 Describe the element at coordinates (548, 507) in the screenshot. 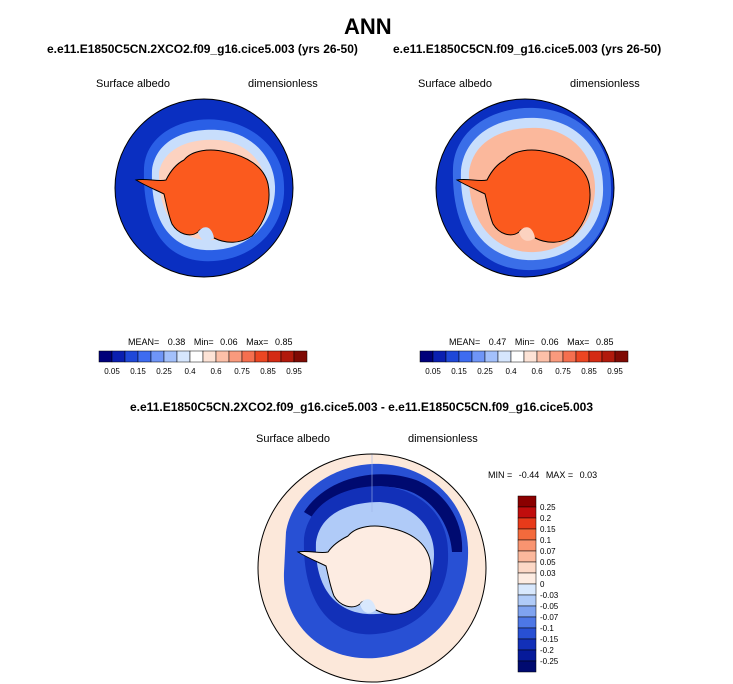

I see `diff-colorbar-tick-label: 0.25` at that location.